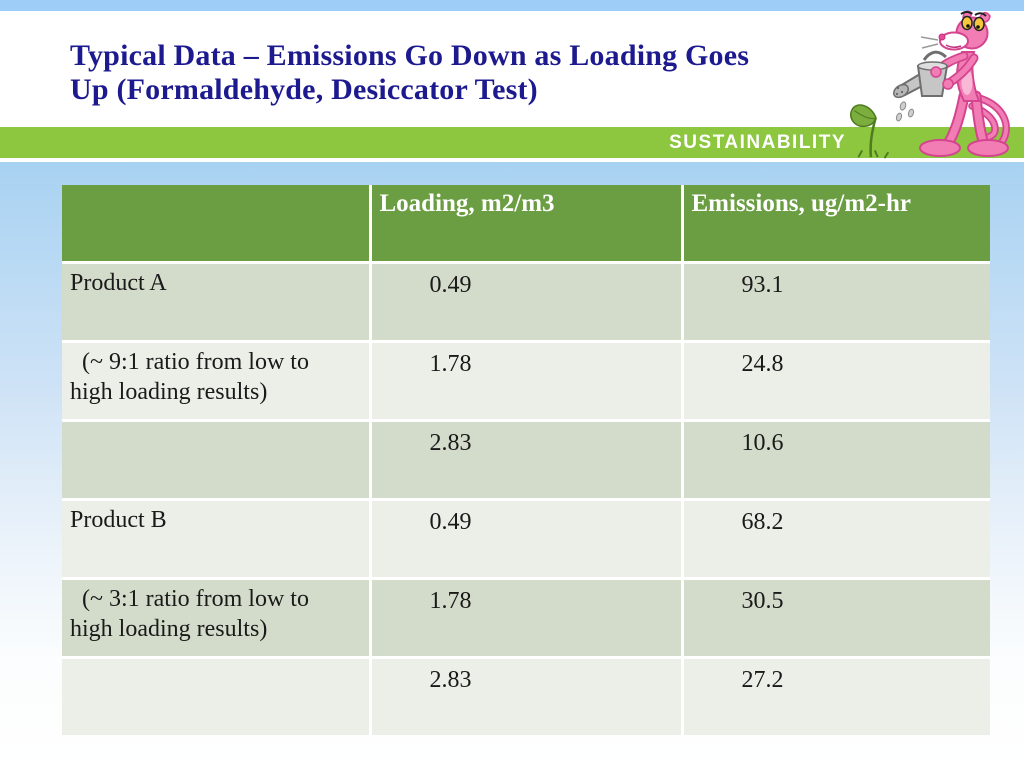  I want to click on banner-divider, so click(512, 160).